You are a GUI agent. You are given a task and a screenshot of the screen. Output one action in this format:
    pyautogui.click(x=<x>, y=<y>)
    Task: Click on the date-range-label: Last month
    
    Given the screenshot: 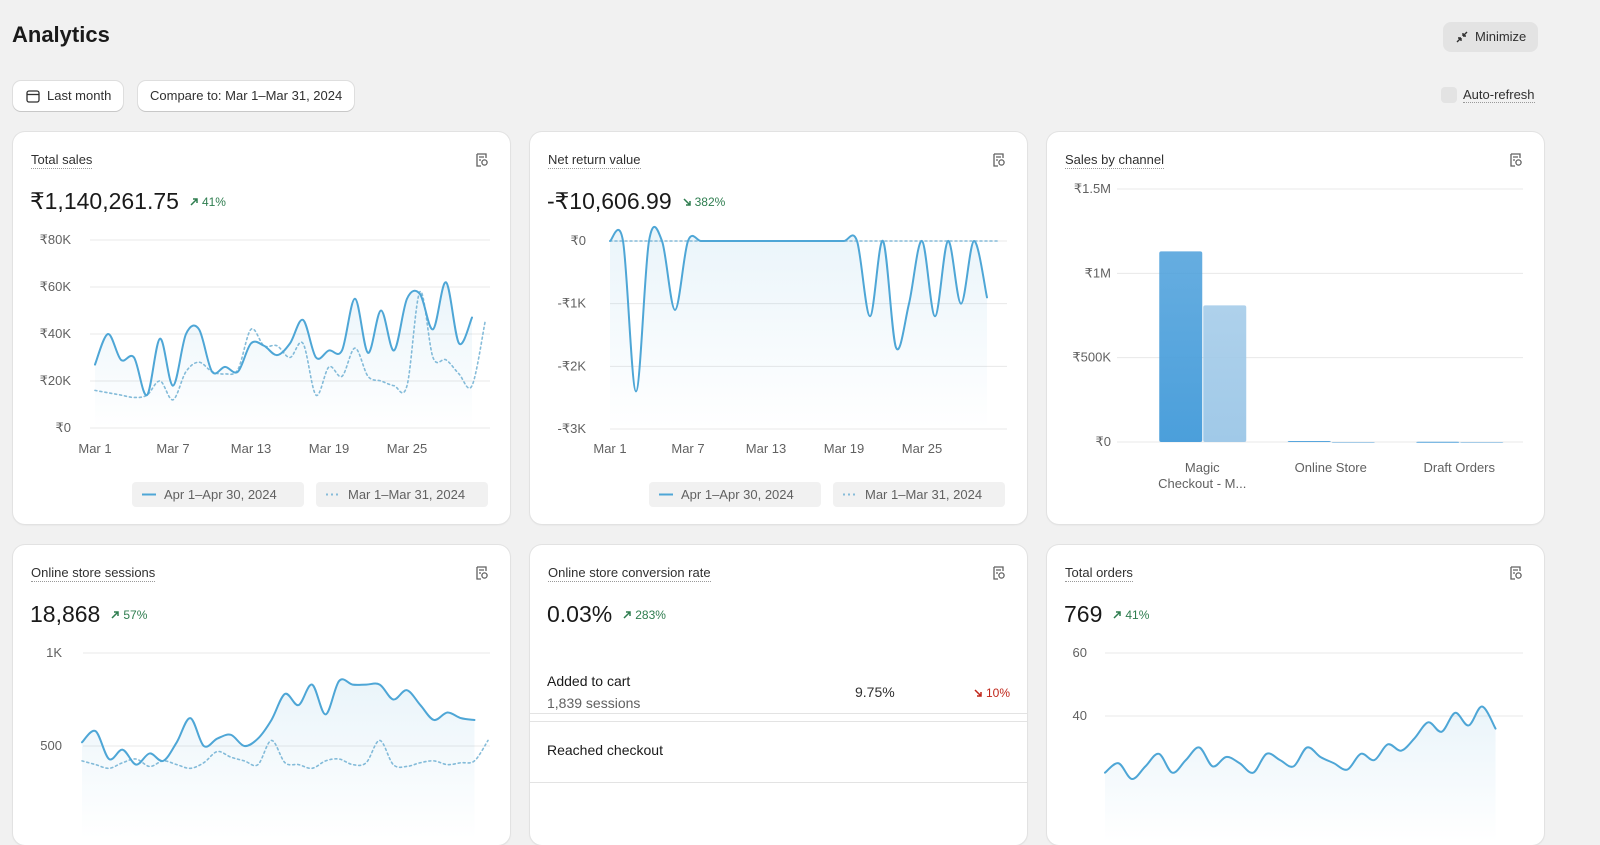 What is the action you would take?
    pyautogui.click(x=79, y=95)
    